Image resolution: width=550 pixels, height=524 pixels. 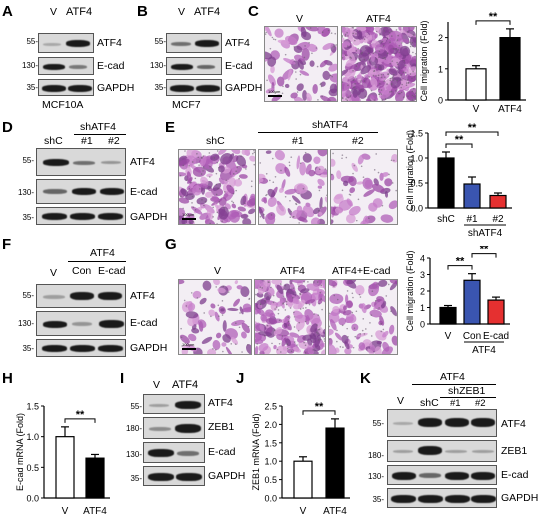 I want to click on group-line, so click(x=468, y=397).